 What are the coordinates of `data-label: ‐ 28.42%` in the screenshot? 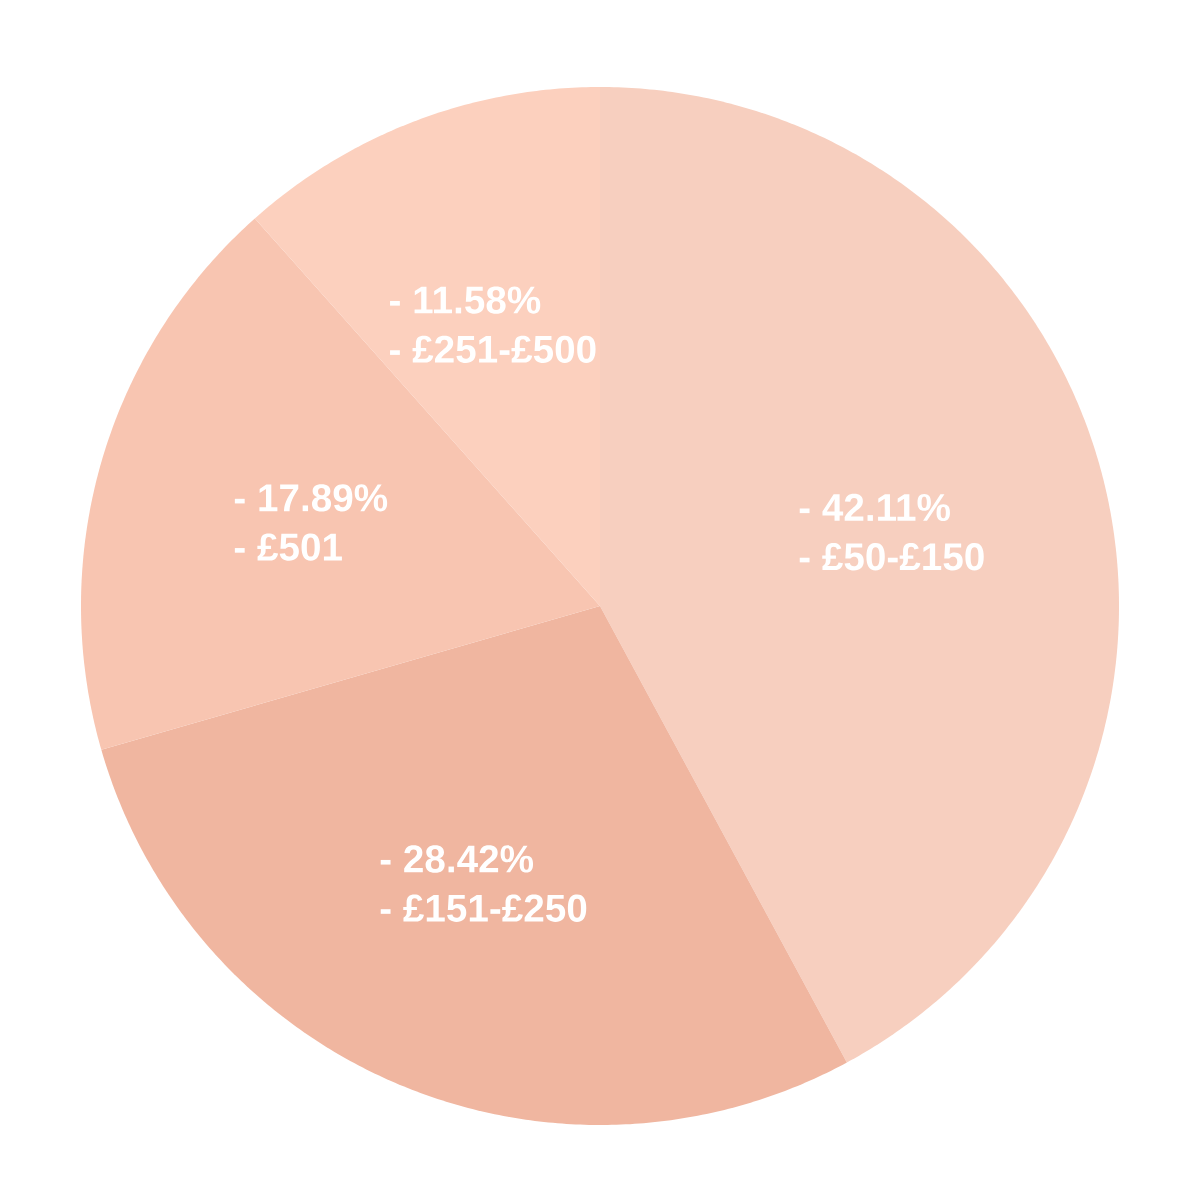 It's located at (457, 859).